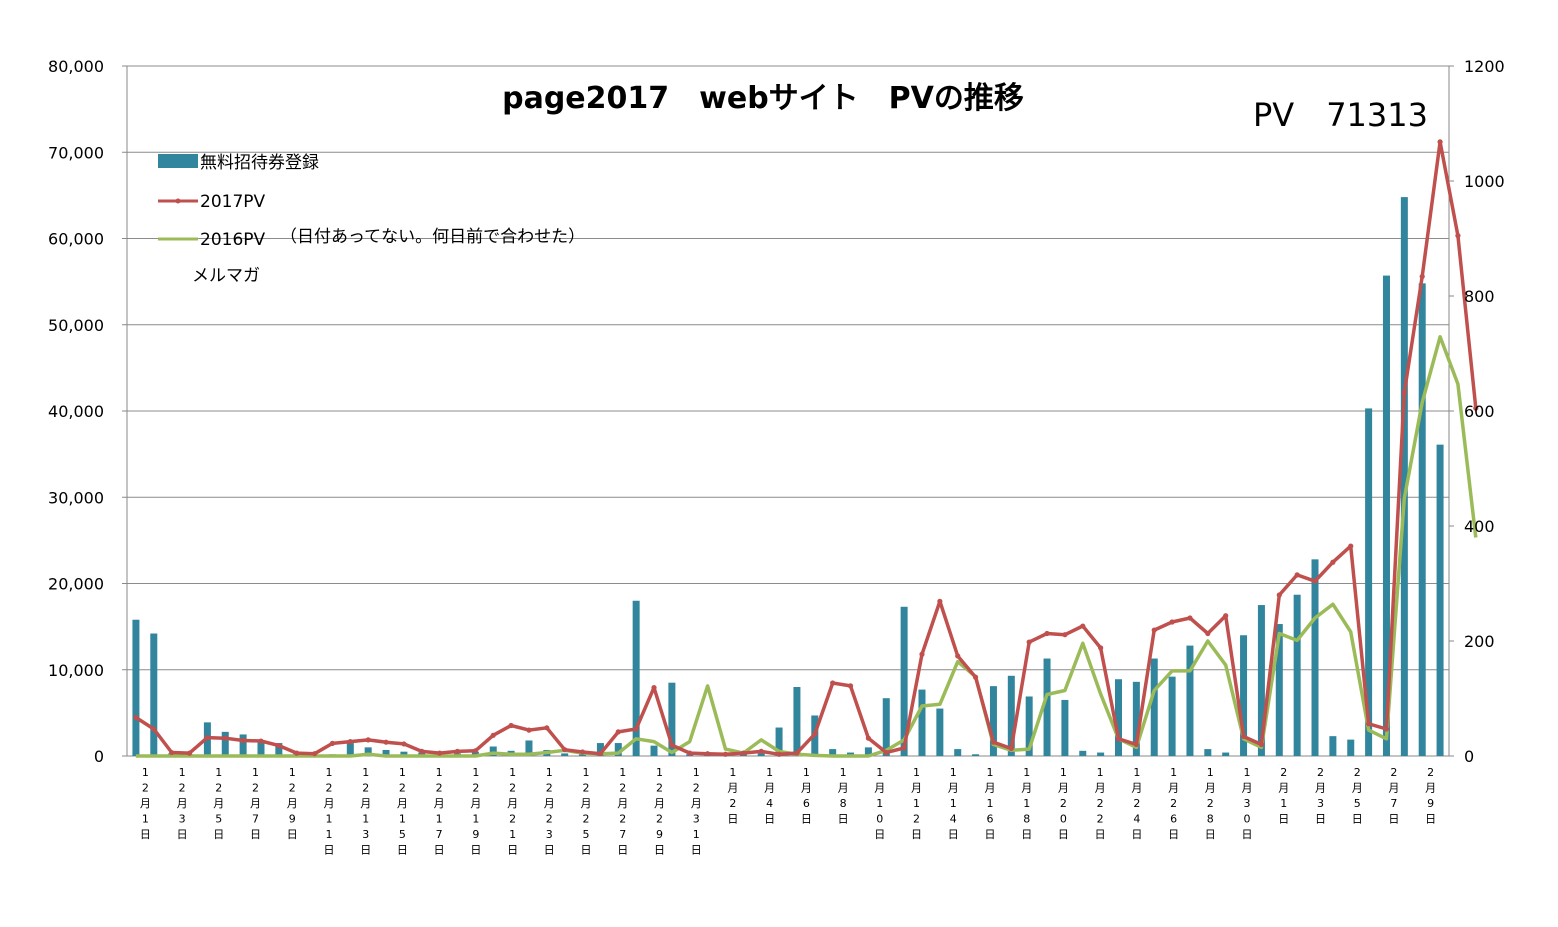 This screenshot has width=1558, height=927. I want to click on left-tick-label: 50,000, so click(76, 325).